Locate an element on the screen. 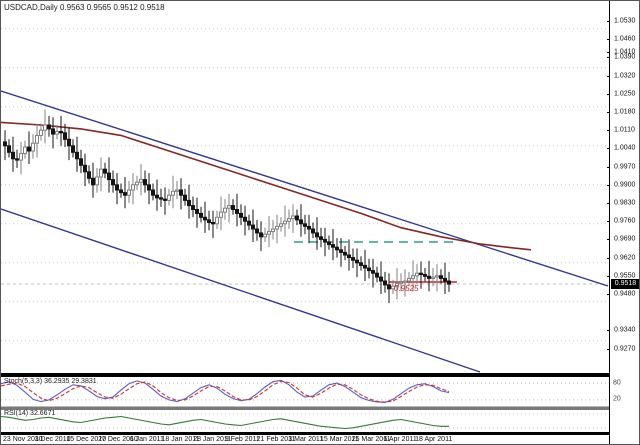 The height and width of the screenshot is (445, 640). date-label: 3 Dec 2010 is located at coordinates (52, 439).